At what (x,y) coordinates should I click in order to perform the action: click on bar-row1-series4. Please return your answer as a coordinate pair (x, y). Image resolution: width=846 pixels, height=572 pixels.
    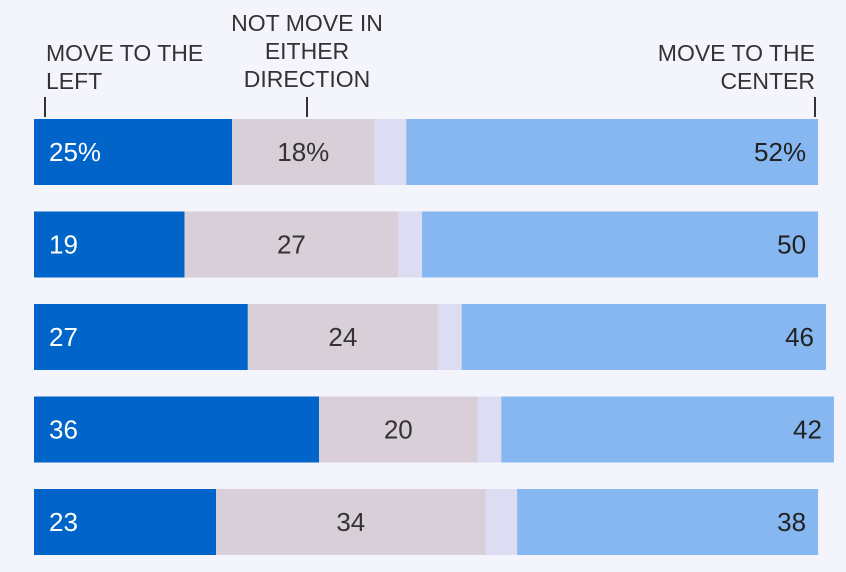
    Looking at the image, I should click on (612, 152).